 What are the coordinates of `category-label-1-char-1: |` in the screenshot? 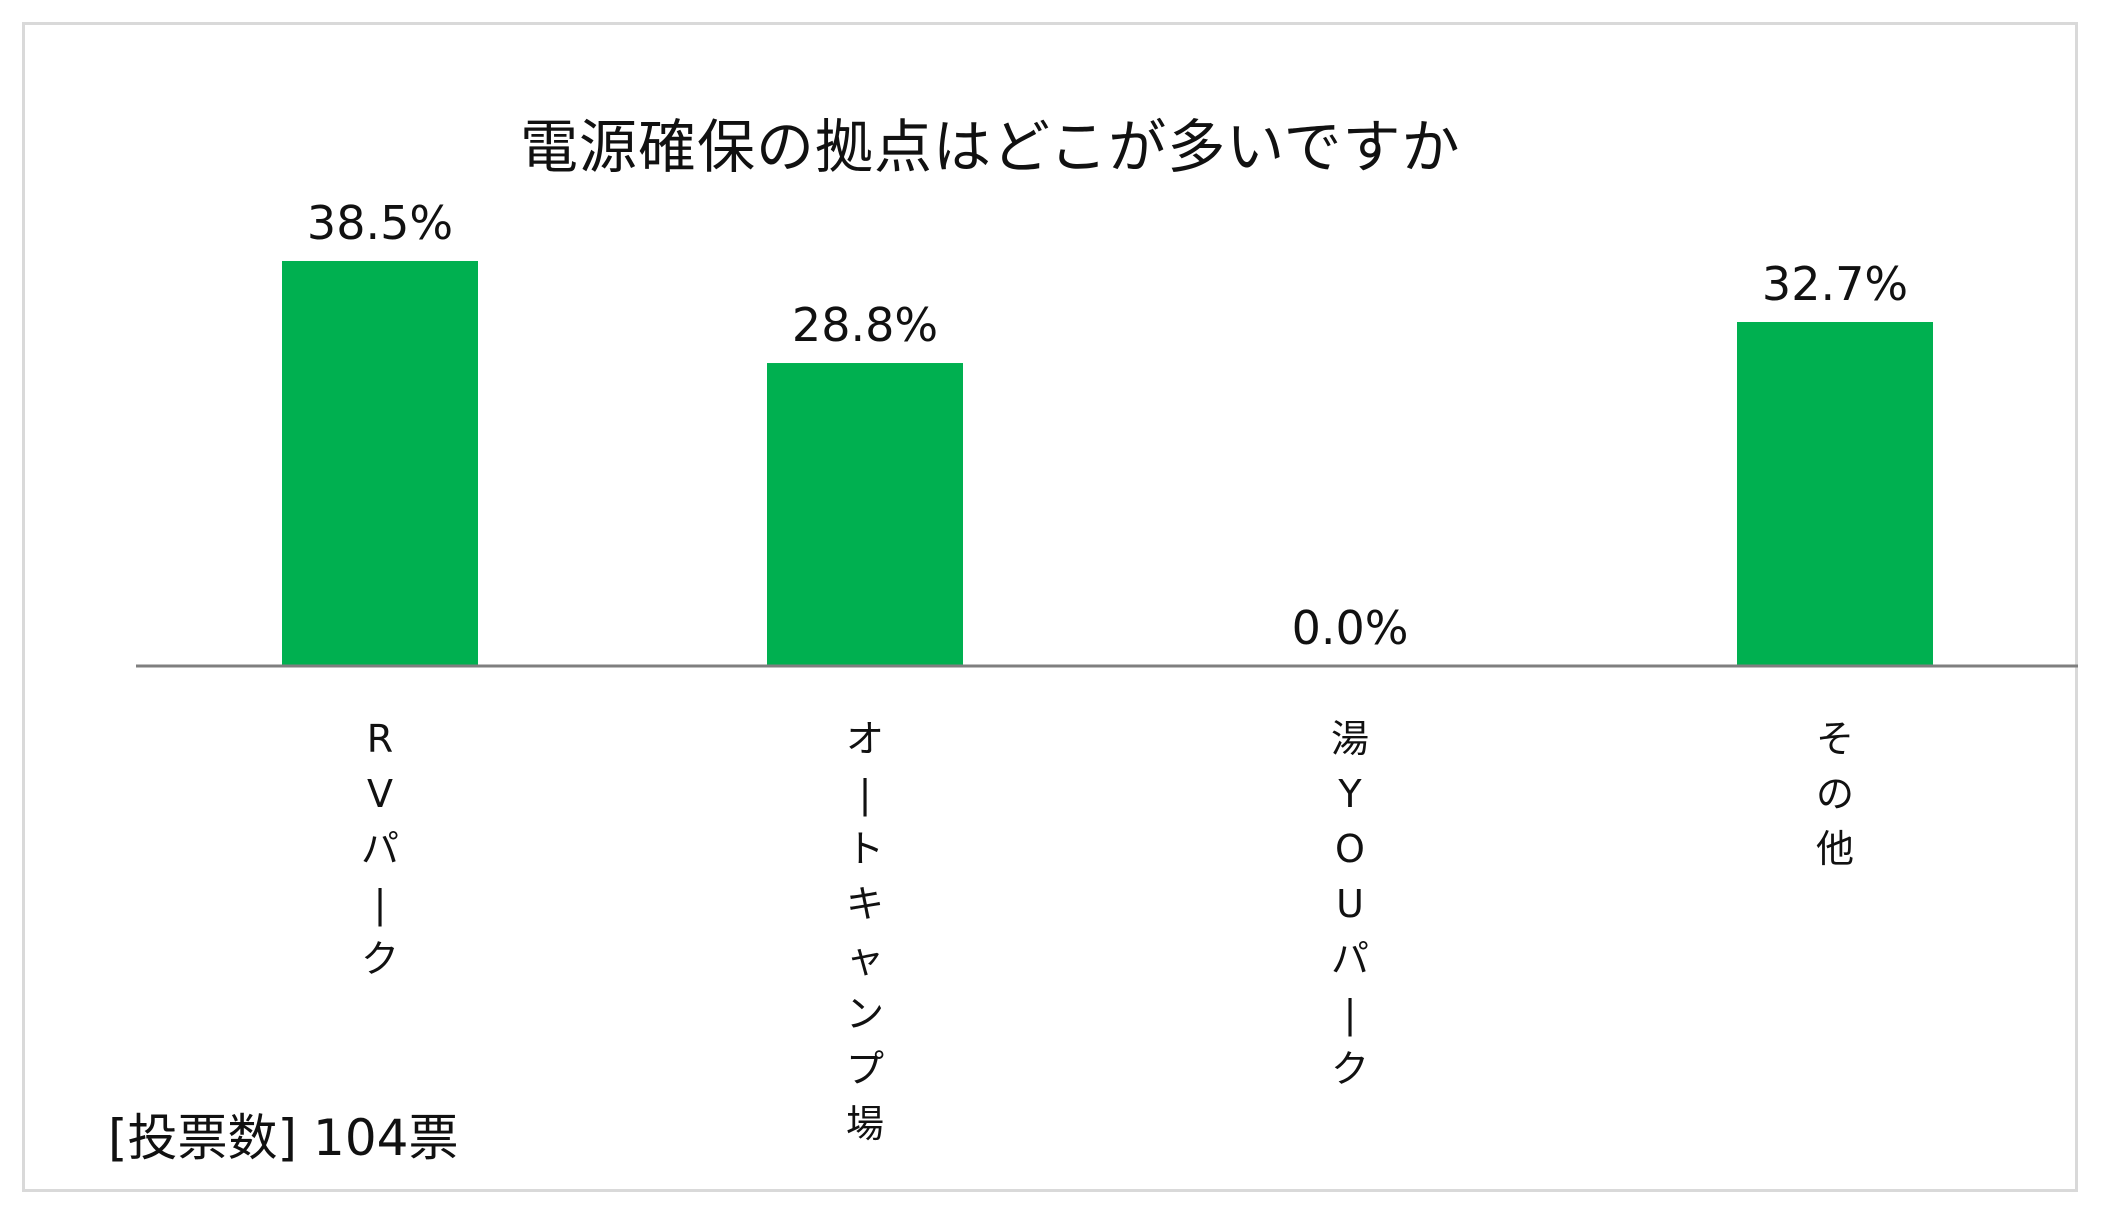 It's located at (865, 794).